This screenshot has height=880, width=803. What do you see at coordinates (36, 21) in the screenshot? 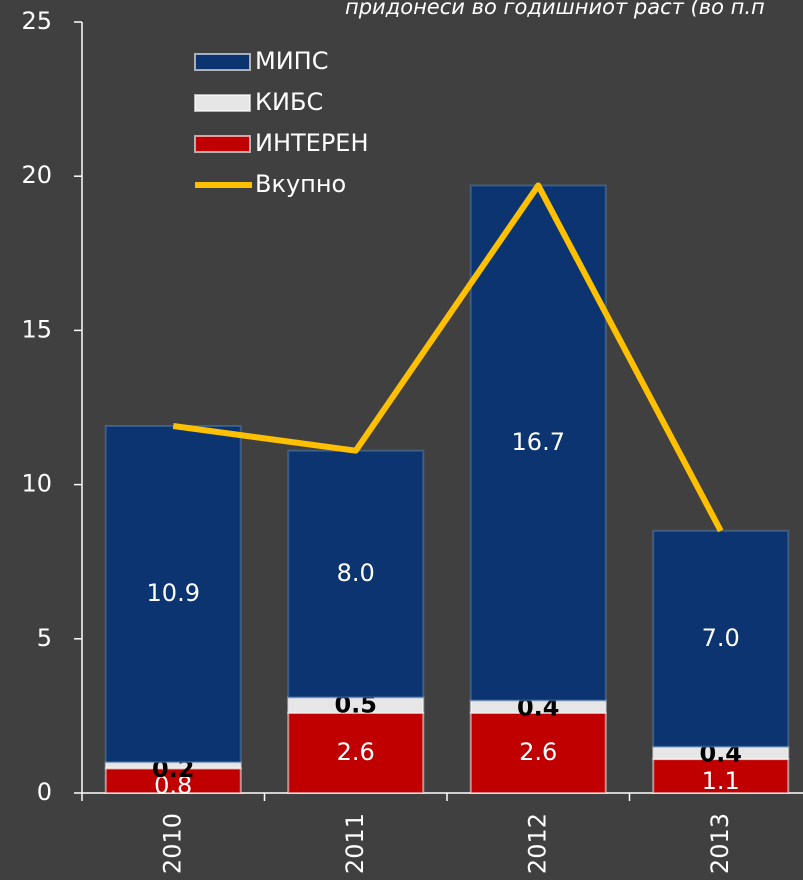
I see `y-tick-label: 25` at bounding box center [36, 21].